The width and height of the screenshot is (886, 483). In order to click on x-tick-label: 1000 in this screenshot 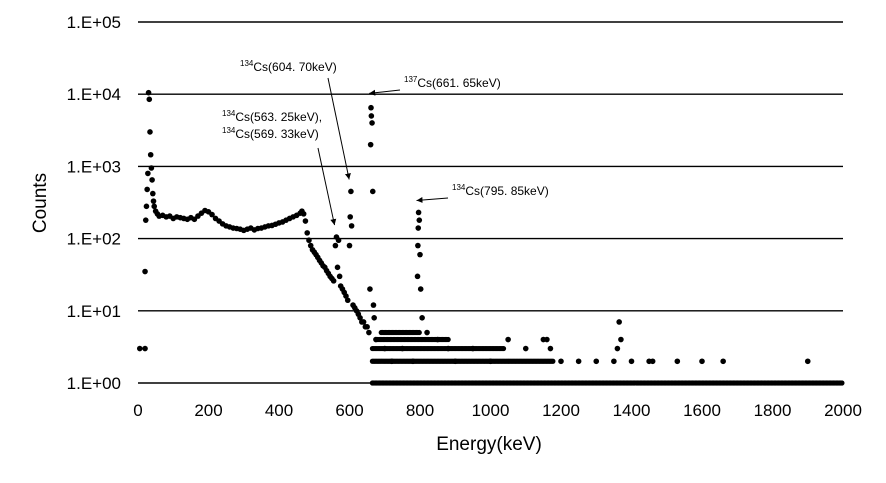, I will do `click(491, 410)`.